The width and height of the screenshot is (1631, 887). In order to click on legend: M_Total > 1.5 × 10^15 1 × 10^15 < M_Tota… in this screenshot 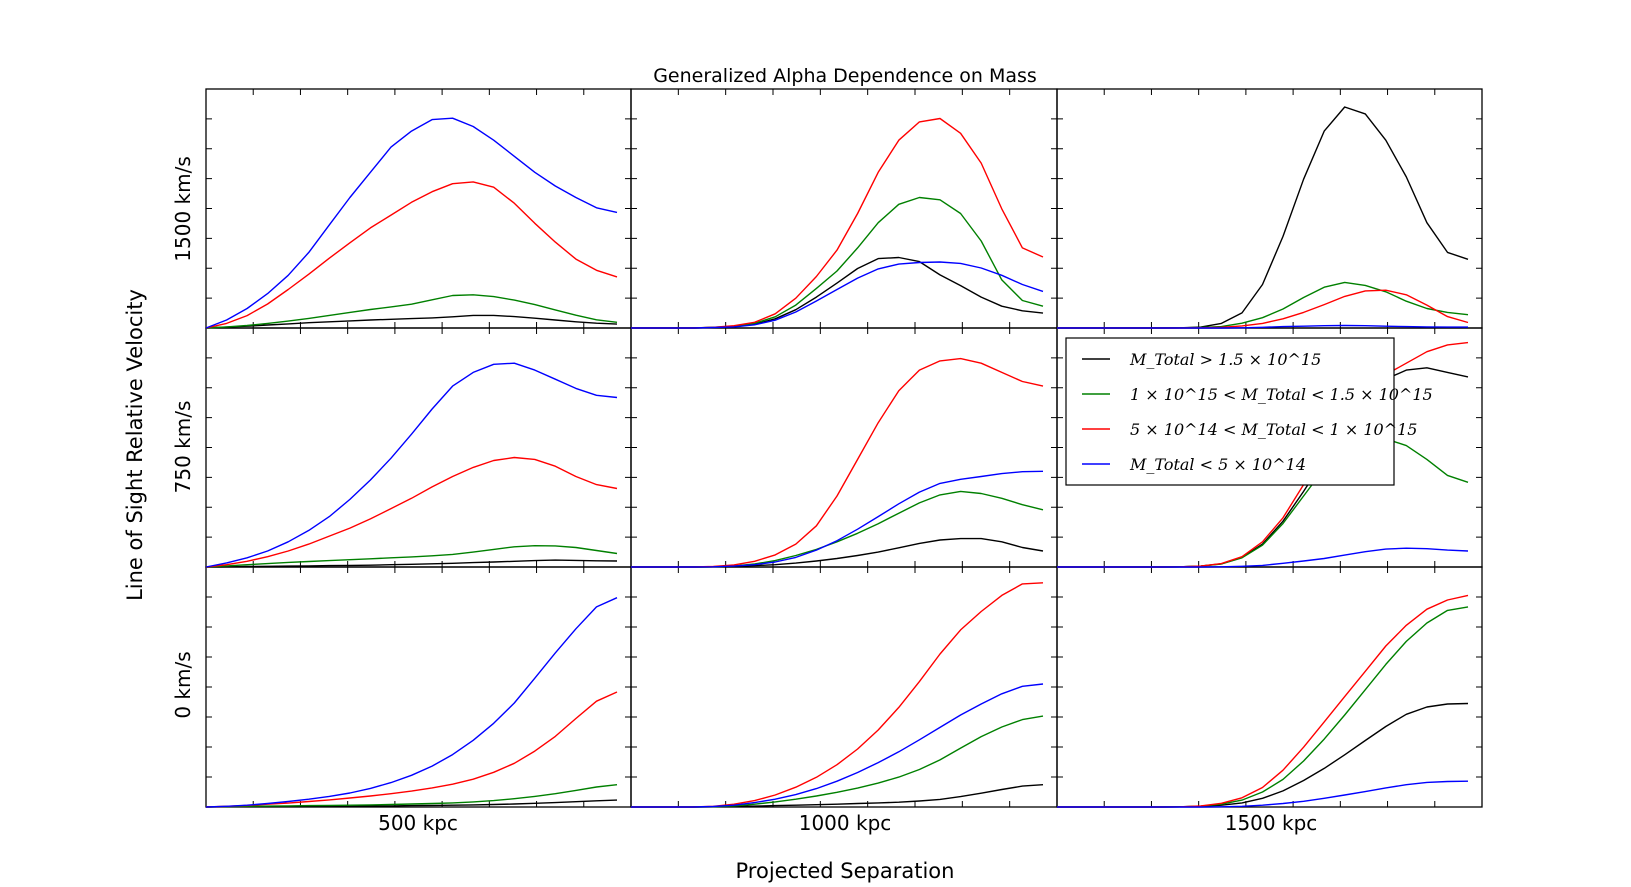, I will do `click(1249, 411)`.